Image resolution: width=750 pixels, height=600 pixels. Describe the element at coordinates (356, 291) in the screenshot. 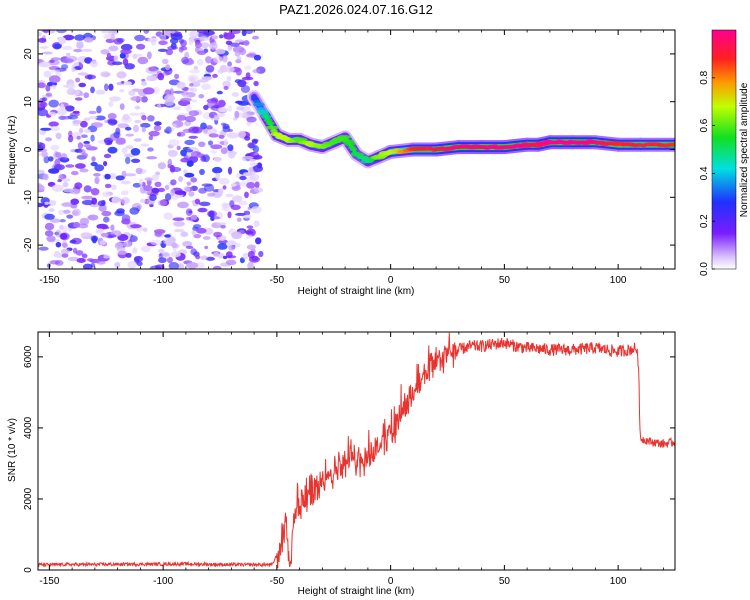

I see `spectrogram-xlabel: Height of straight line (km)` at that location.